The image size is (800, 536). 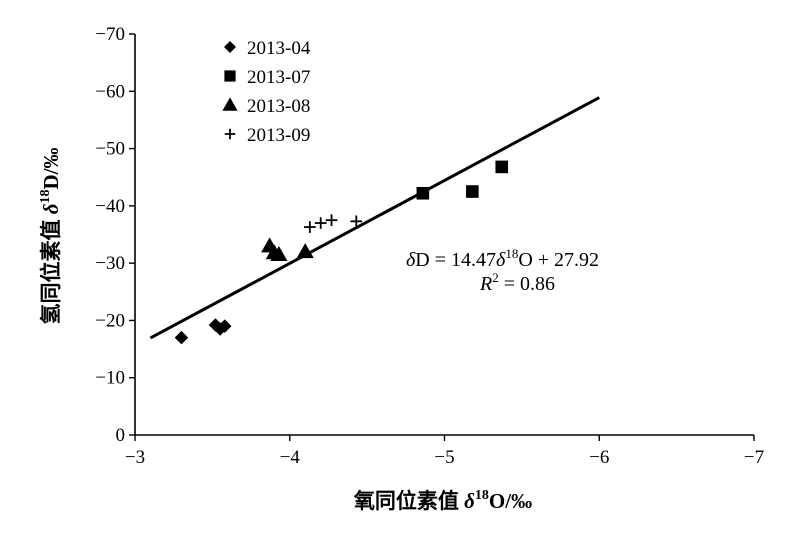 I want to click on y-tick-label: 0, so click(x=121, y=435).